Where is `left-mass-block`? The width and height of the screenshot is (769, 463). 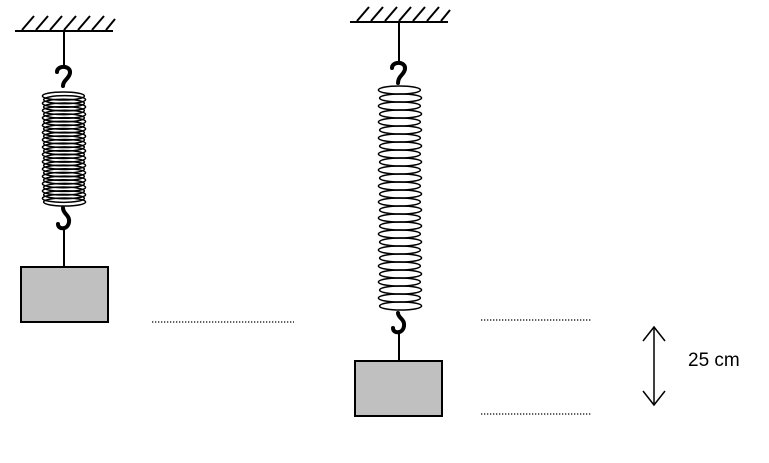
left-mass-block is located at coordinates (64, 294).